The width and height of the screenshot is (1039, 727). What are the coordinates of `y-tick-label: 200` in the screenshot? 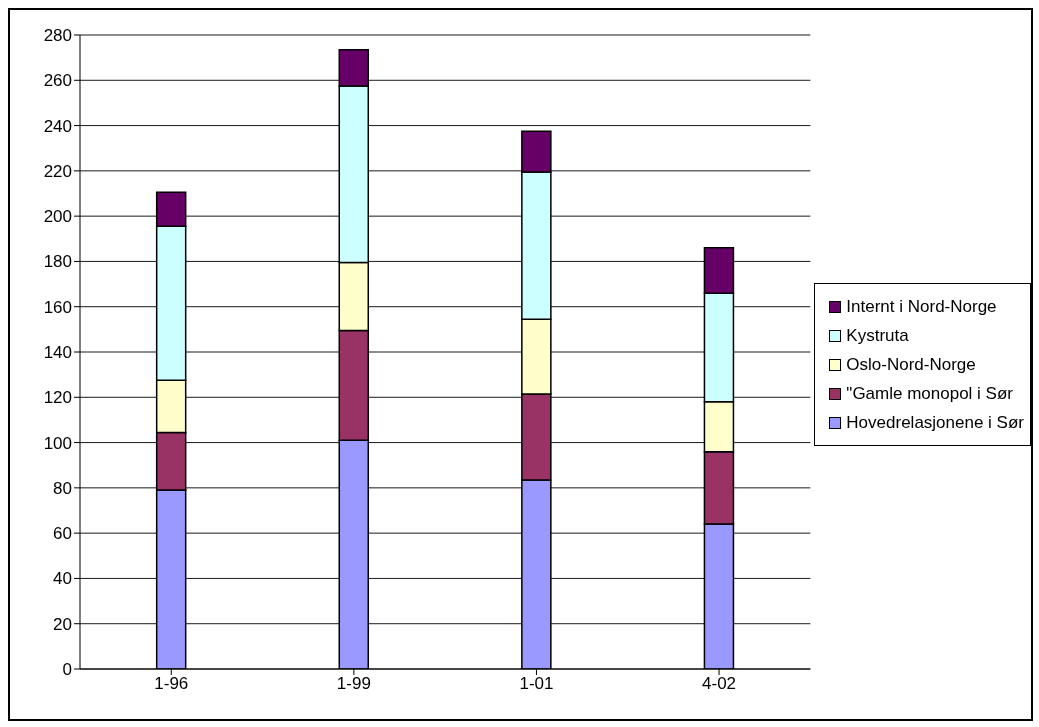 It's located at (57, 217).